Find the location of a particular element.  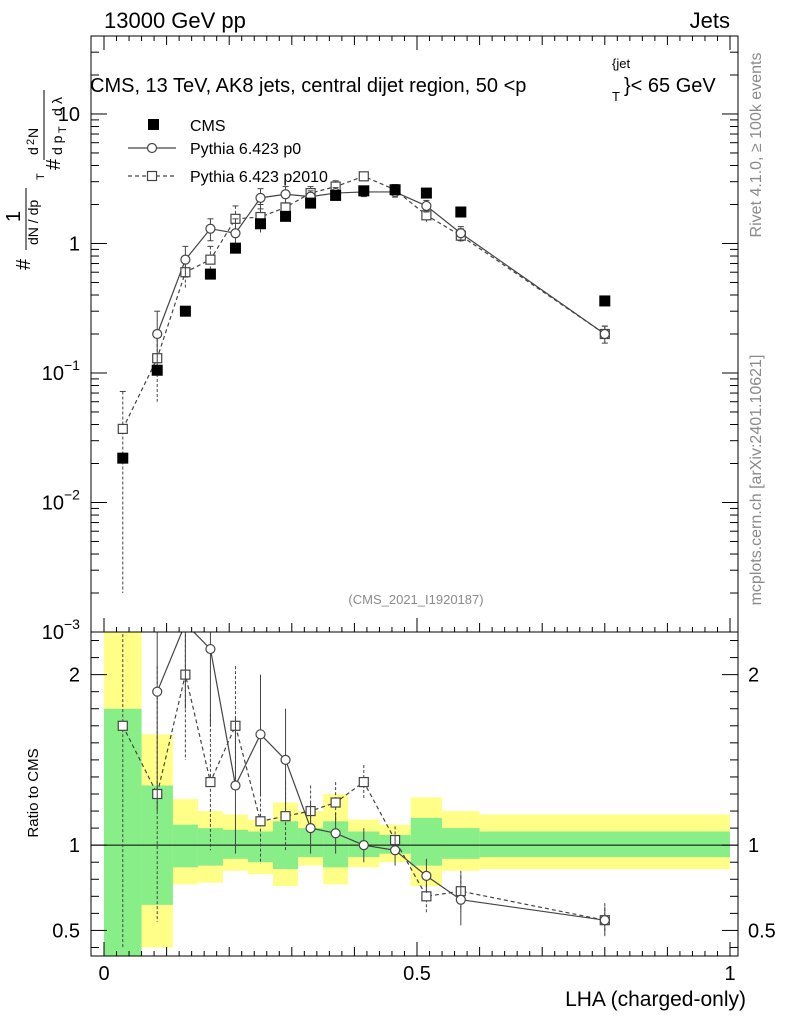

x-axis-label: LHA (charged-only) is located at coordinates (655, 999).